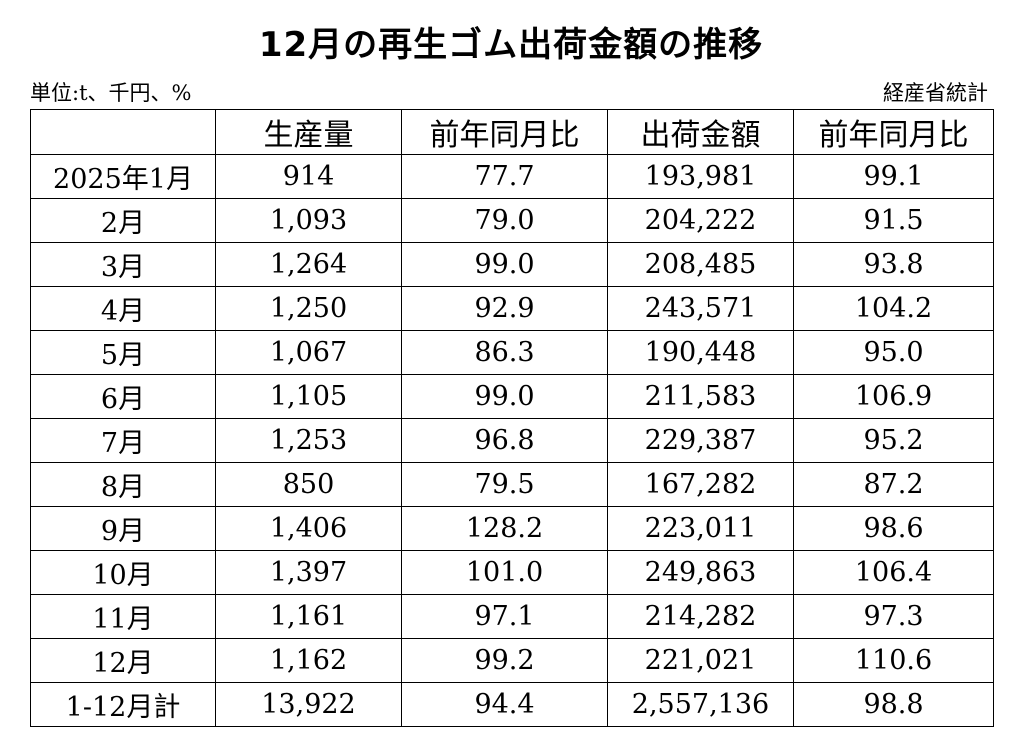 Image resolution: width=1022 pixels, height=755 pixels. What do you see at coordinates (700, 176) in the screenshot?
I see `shipment-value-cell: 193,981` at bounding box center [700, 176].